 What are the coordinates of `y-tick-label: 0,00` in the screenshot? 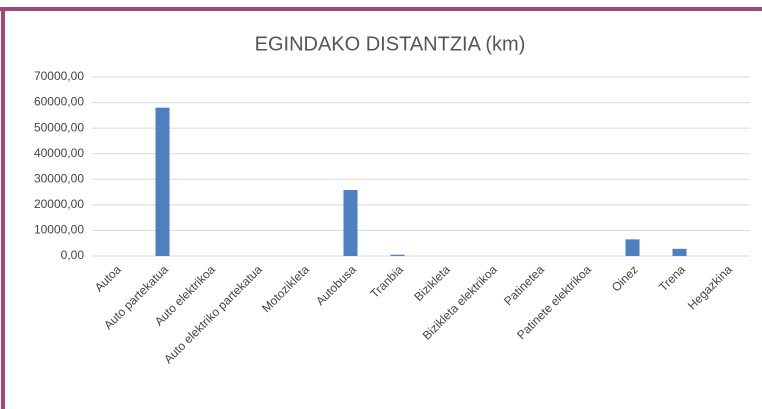 It's located at (73, 255).